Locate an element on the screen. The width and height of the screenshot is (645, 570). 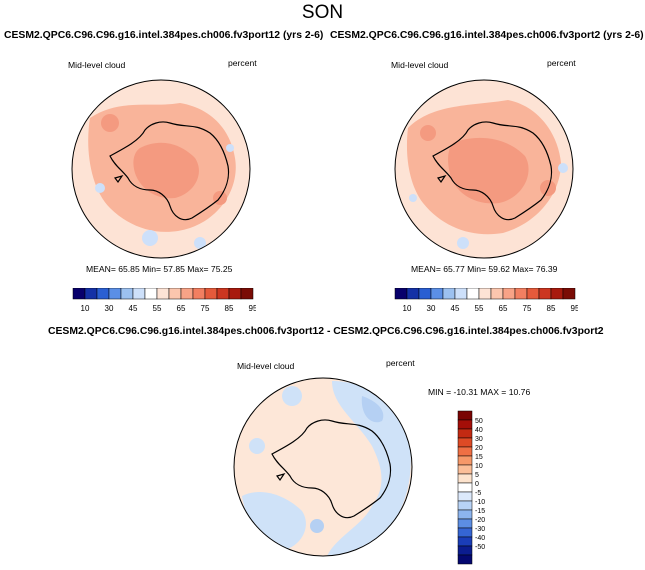
colorbar-tick-label: -50 is located at coordinates (480, 547).